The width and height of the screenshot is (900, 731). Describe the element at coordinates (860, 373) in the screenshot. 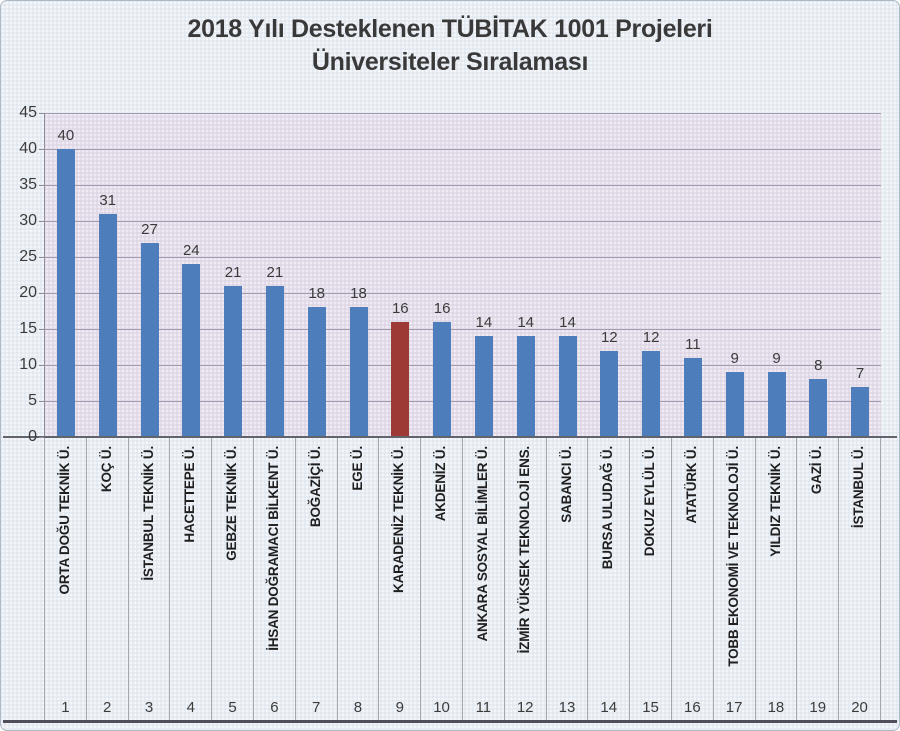

I see `bar-value-label: 7` at that location.